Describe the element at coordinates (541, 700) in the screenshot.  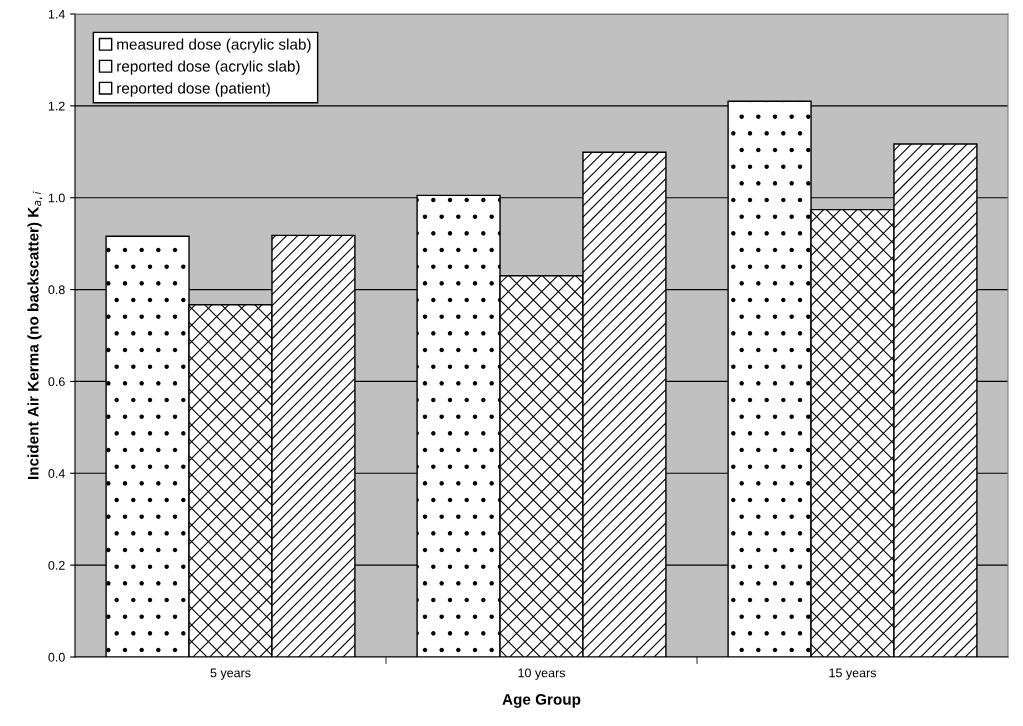
I see `x-axis-title: Age Group` at that location.